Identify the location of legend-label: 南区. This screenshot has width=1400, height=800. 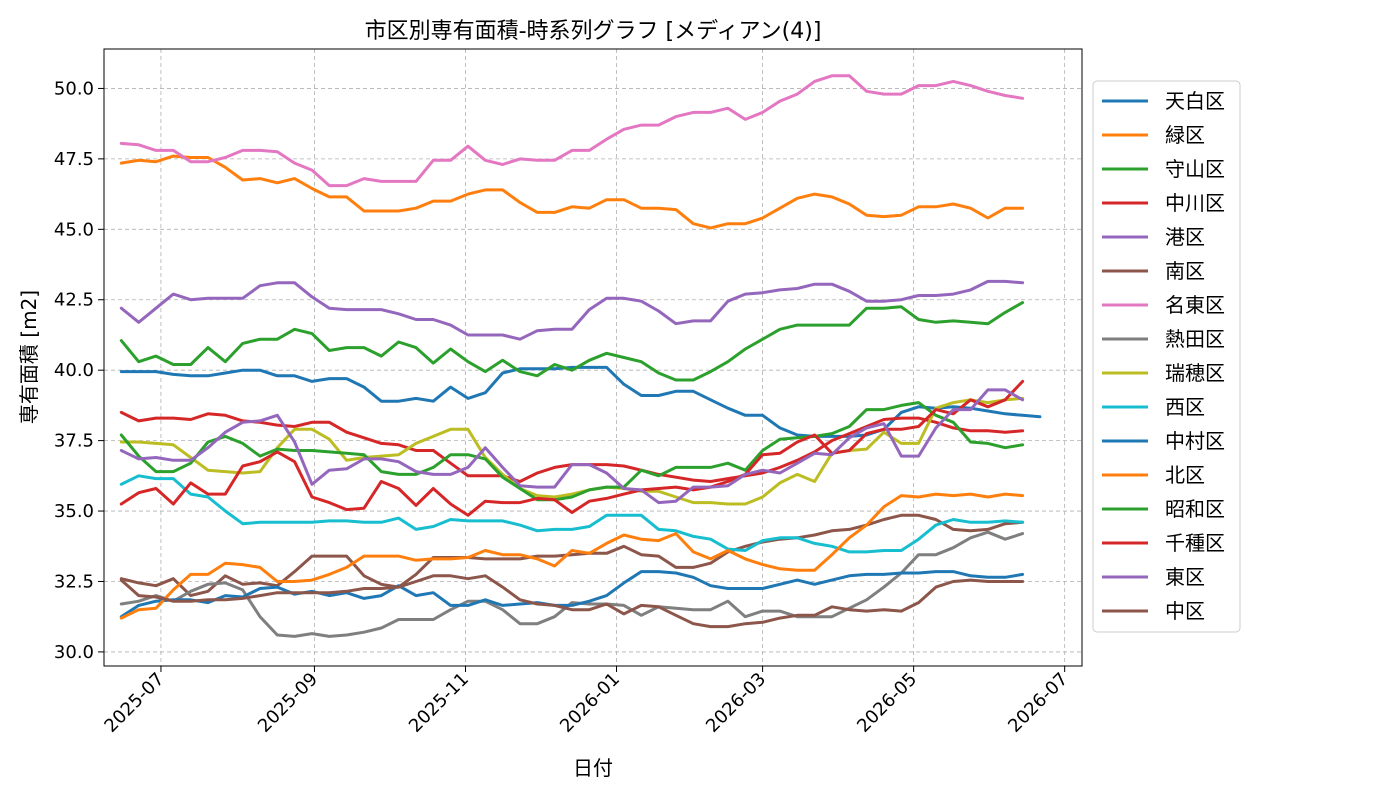
(1185, 271).